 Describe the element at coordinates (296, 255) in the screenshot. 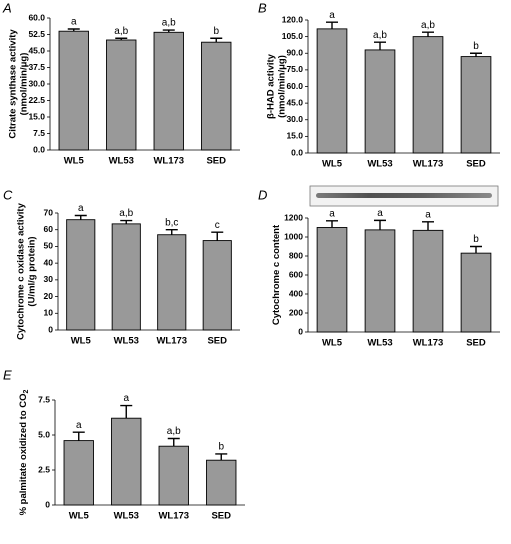

I see `y-tick-label: 800` at that location.